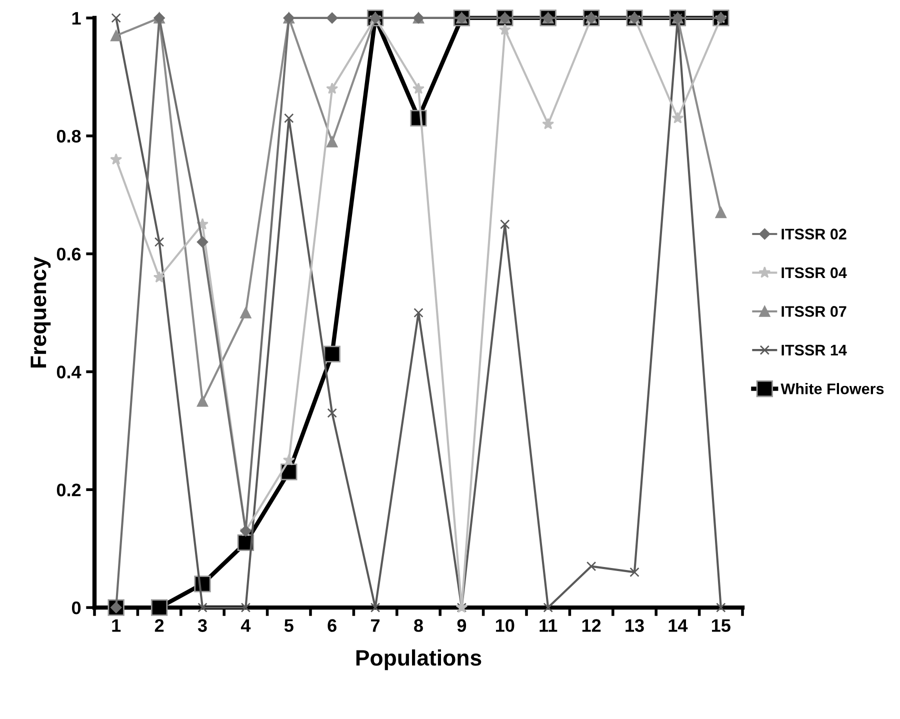 This screenshot has height=719, width=900. What do you see at coordinates (76, 607) in the screenshot?
I see `y-tick-label: 0` at bounding box center [76, 607].